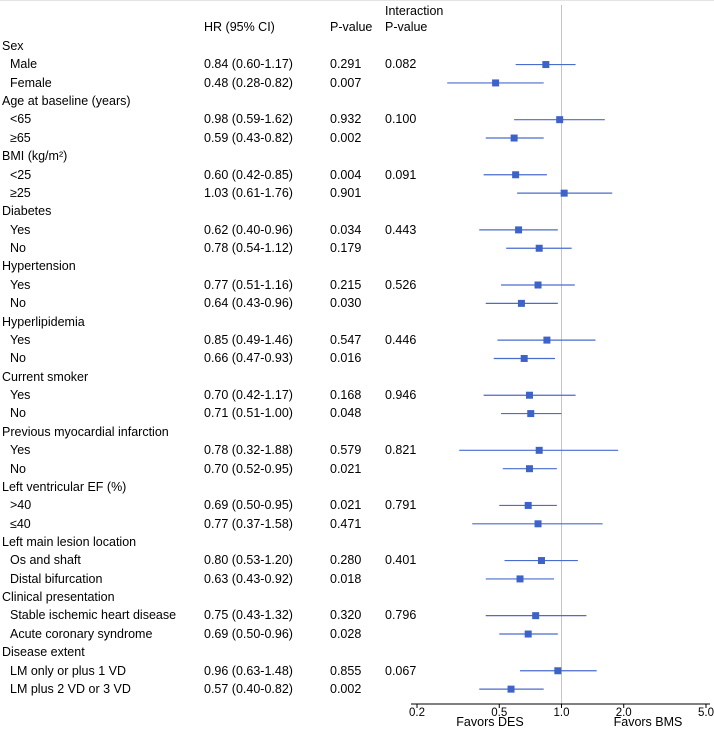  Describe the element at coordinates (401, 284) in the screenshot. I see `interaction-p-value: 0.526` at that location.